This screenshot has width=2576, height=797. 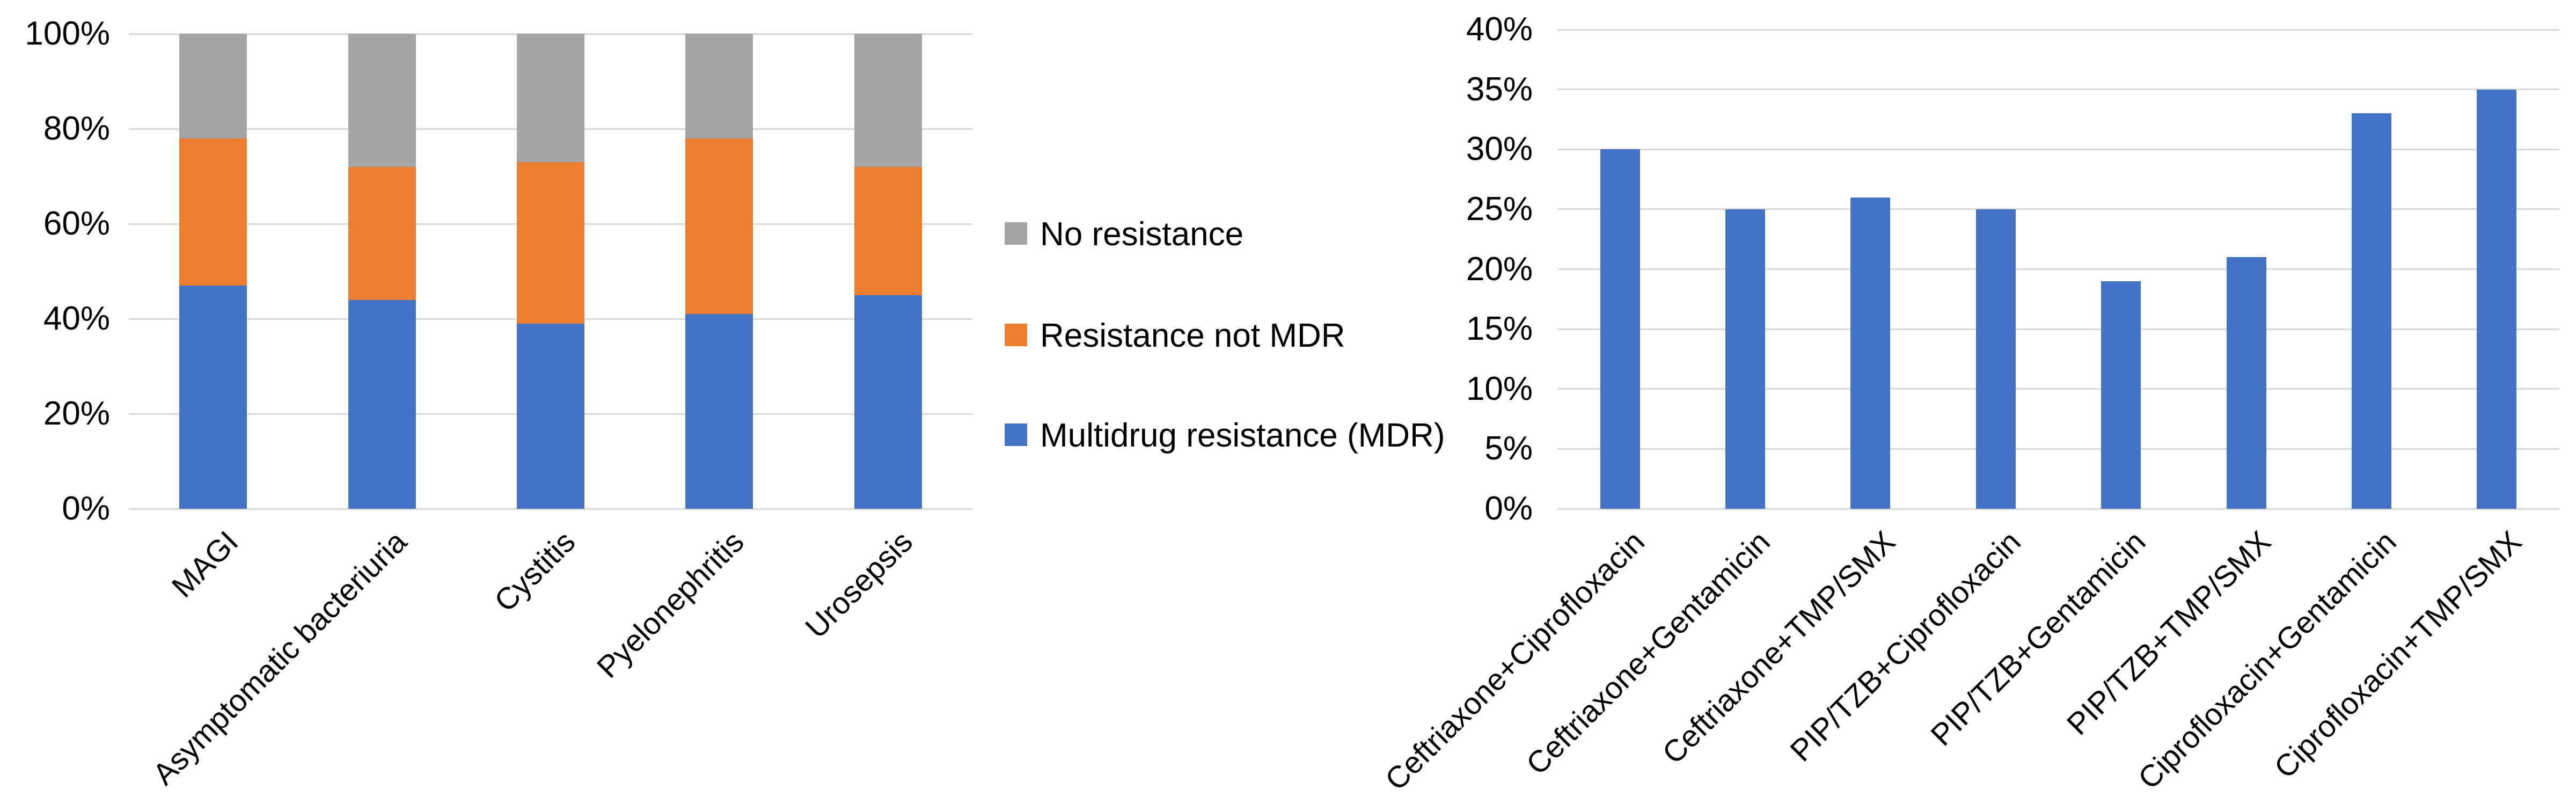 What do you see at coordinates (859, 584) in the screenshot?
I see `left-category-label: Urosepsis` at bounding box center [859, 584].